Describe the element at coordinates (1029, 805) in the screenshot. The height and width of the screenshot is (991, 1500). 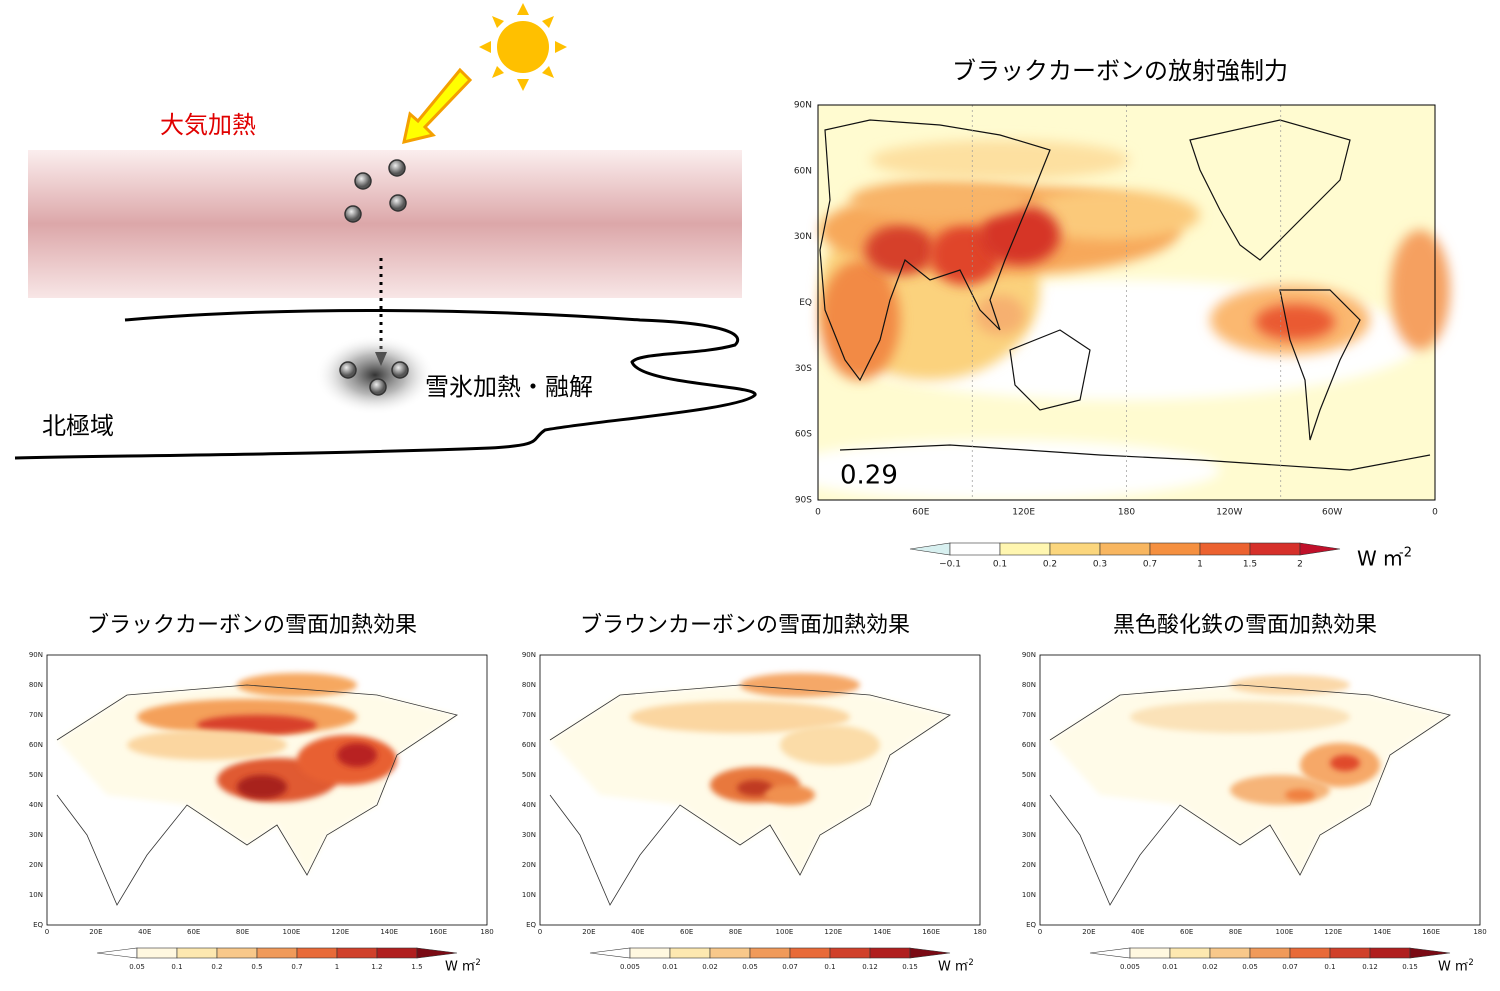
I see `y-tick-label: 40N` at that location.